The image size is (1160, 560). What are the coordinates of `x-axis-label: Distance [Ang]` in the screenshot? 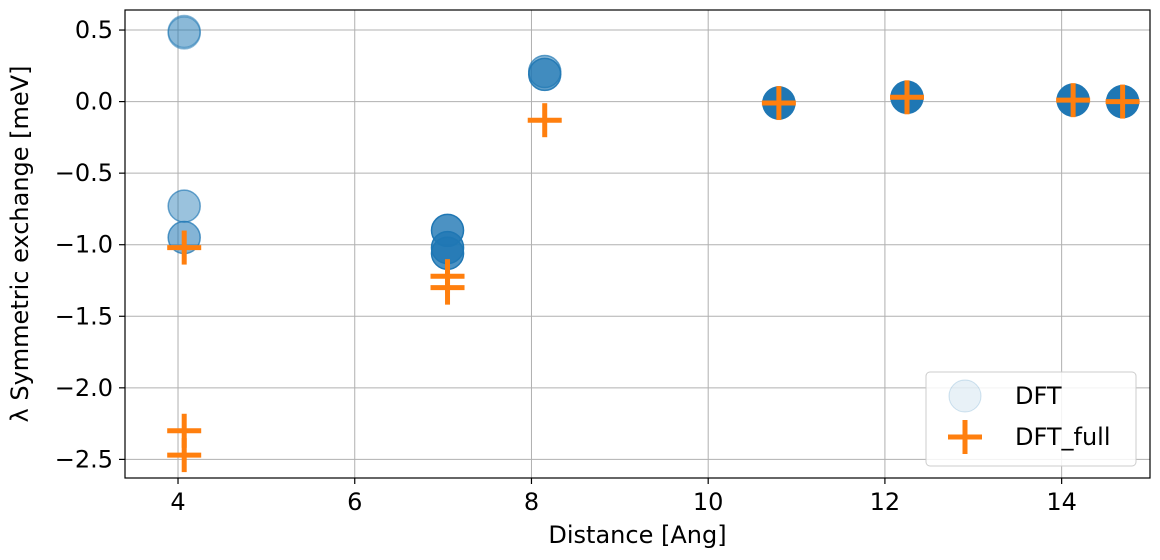 It's located at (637, 535).